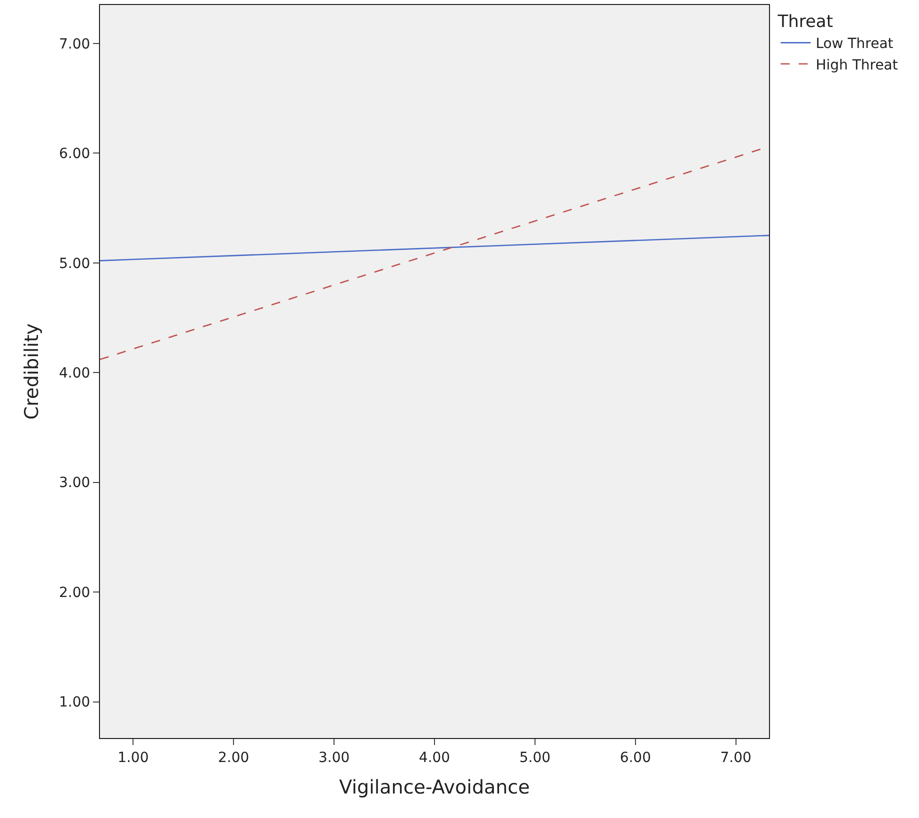 The image size is (919, 818). Describe the element at coordinates (74, 44) in the screenshot. I see `y-tick-label: 7.00` at that location.